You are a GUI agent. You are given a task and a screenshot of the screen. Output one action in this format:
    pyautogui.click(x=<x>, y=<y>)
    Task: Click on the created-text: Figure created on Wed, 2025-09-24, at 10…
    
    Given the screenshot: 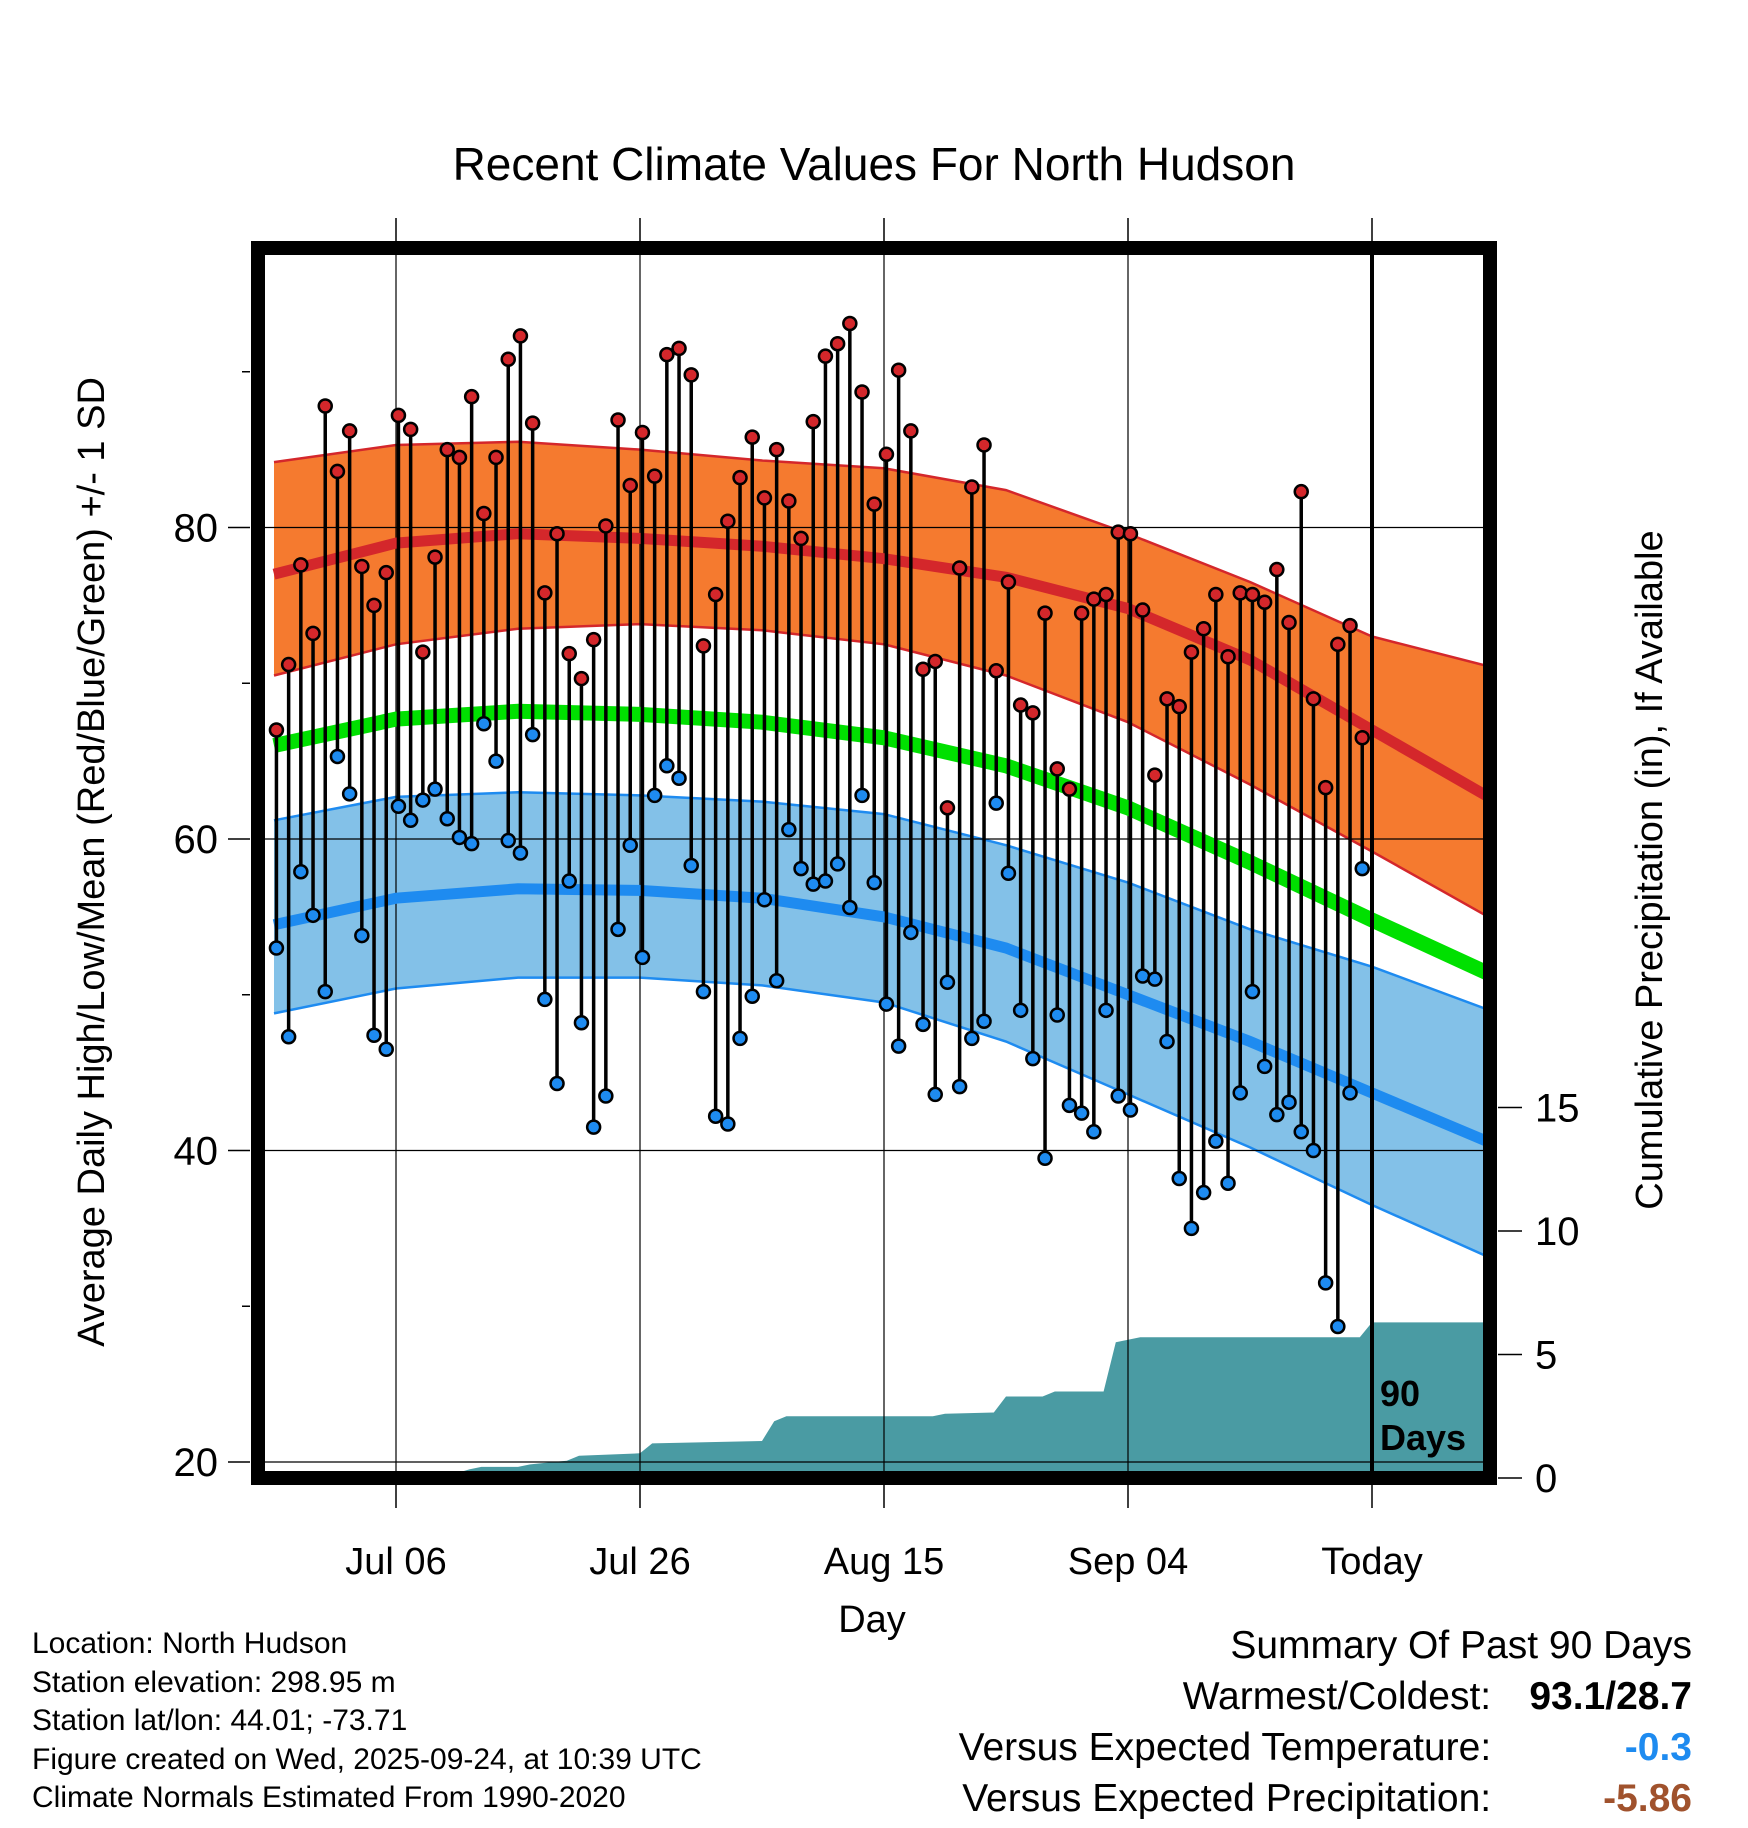 What is the action you would take?
    pyautogui.click(x=367, y=1759)
    